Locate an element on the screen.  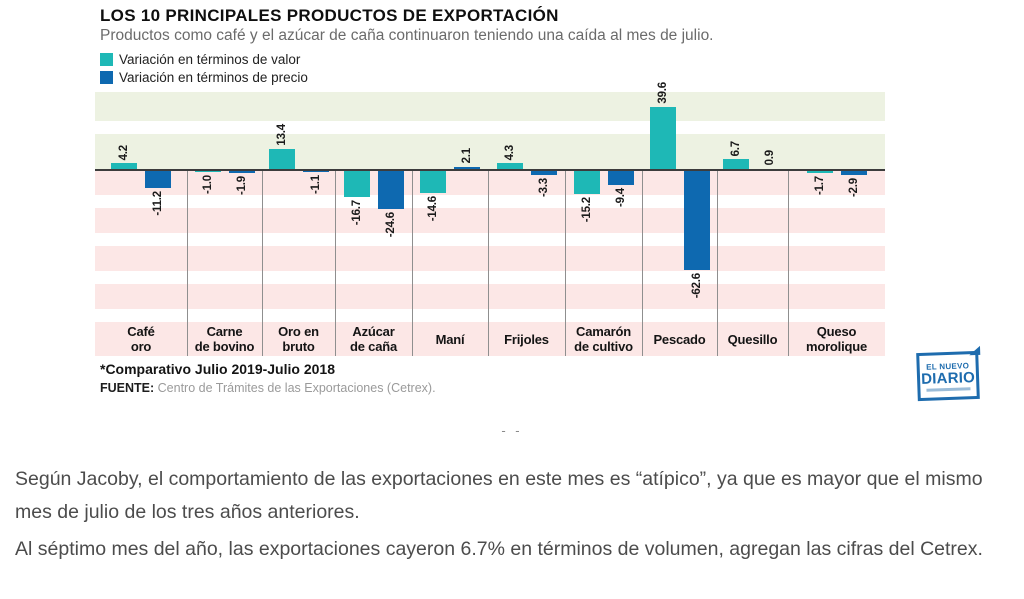
bar-value-label: -1.7 is located at coordinates (819, 185).